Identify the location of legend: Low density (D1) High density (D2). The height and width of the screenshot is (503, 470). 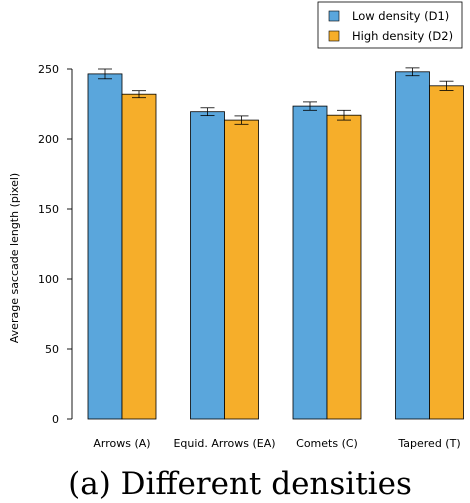
(390, 25).